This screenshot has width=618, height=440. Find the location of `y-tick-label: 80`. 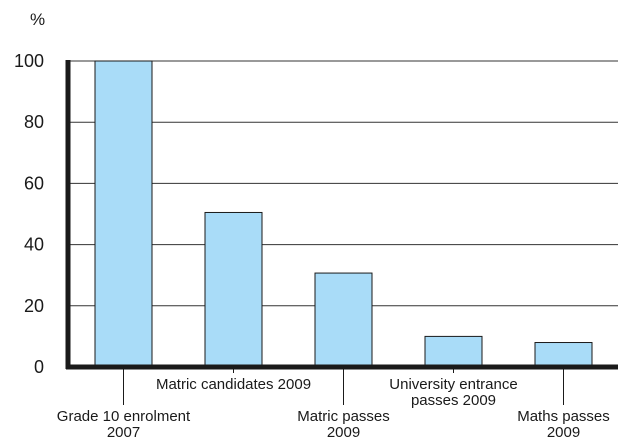

y-tick-label: 80 is located at coordinates (34, 122).